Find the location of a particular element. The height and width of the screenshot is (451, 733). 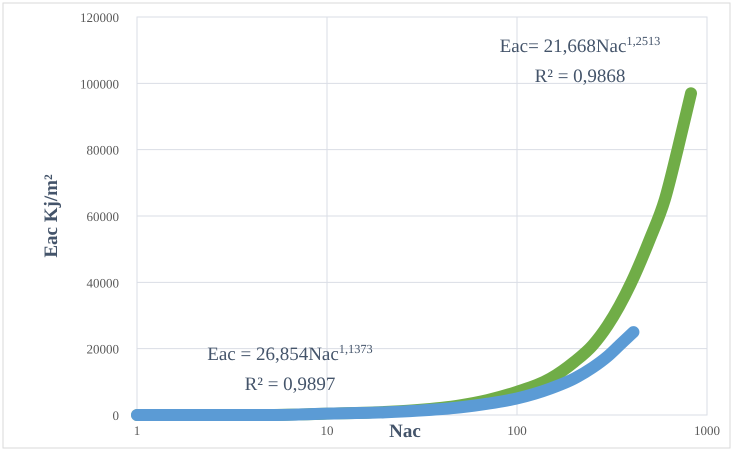

x-tick-label: 1000 is located at coordinates (707, 430).